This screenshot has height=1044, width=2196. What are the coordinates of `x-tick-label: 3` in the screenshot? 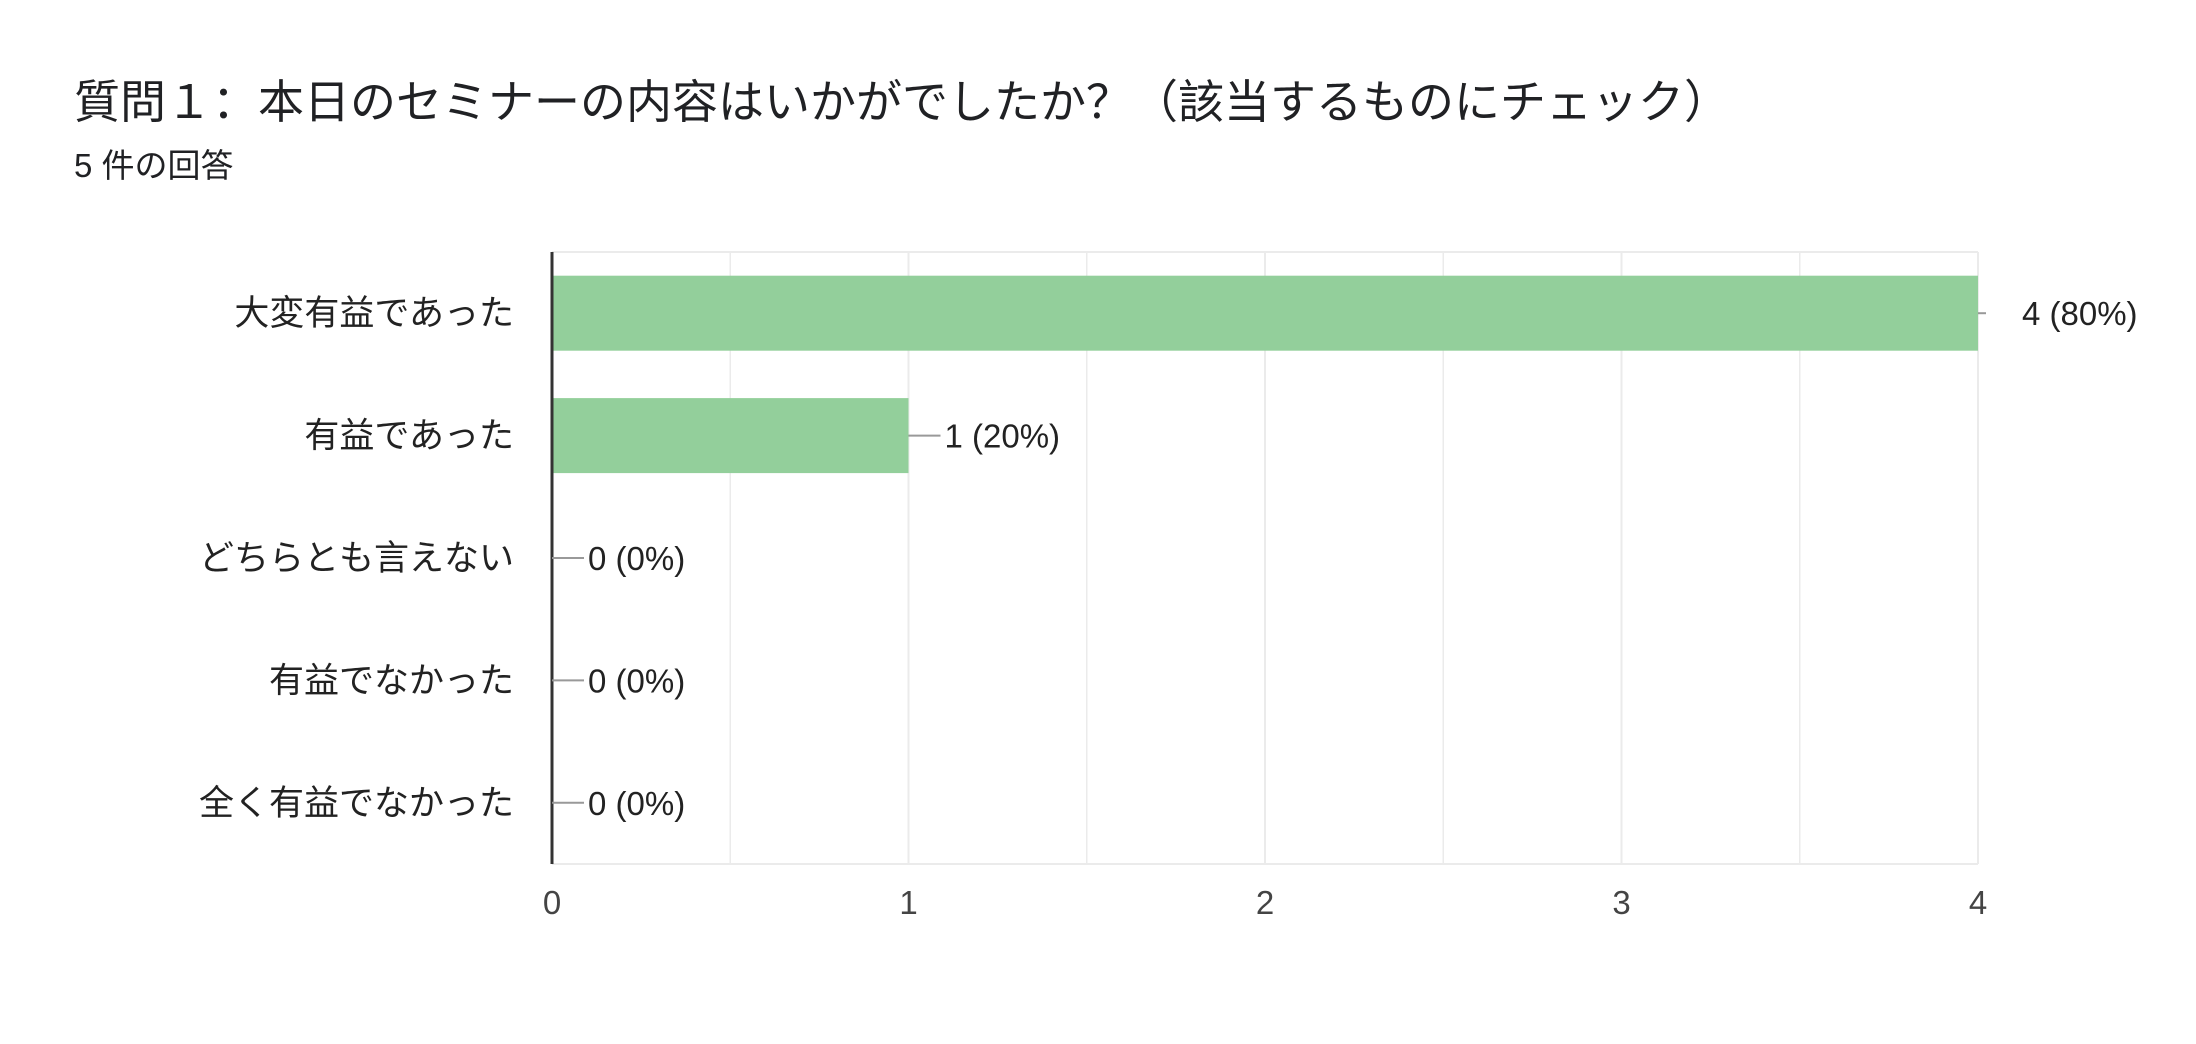 It's located at (1621, 902).